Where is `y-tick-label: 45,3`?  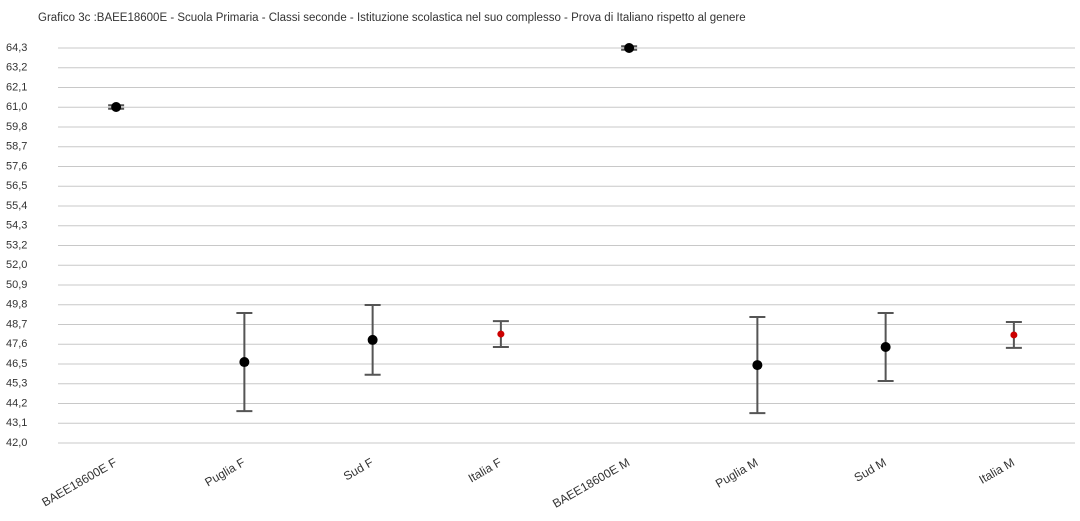
y-tick-label: 45,3 is located at coordinates (16, 384).